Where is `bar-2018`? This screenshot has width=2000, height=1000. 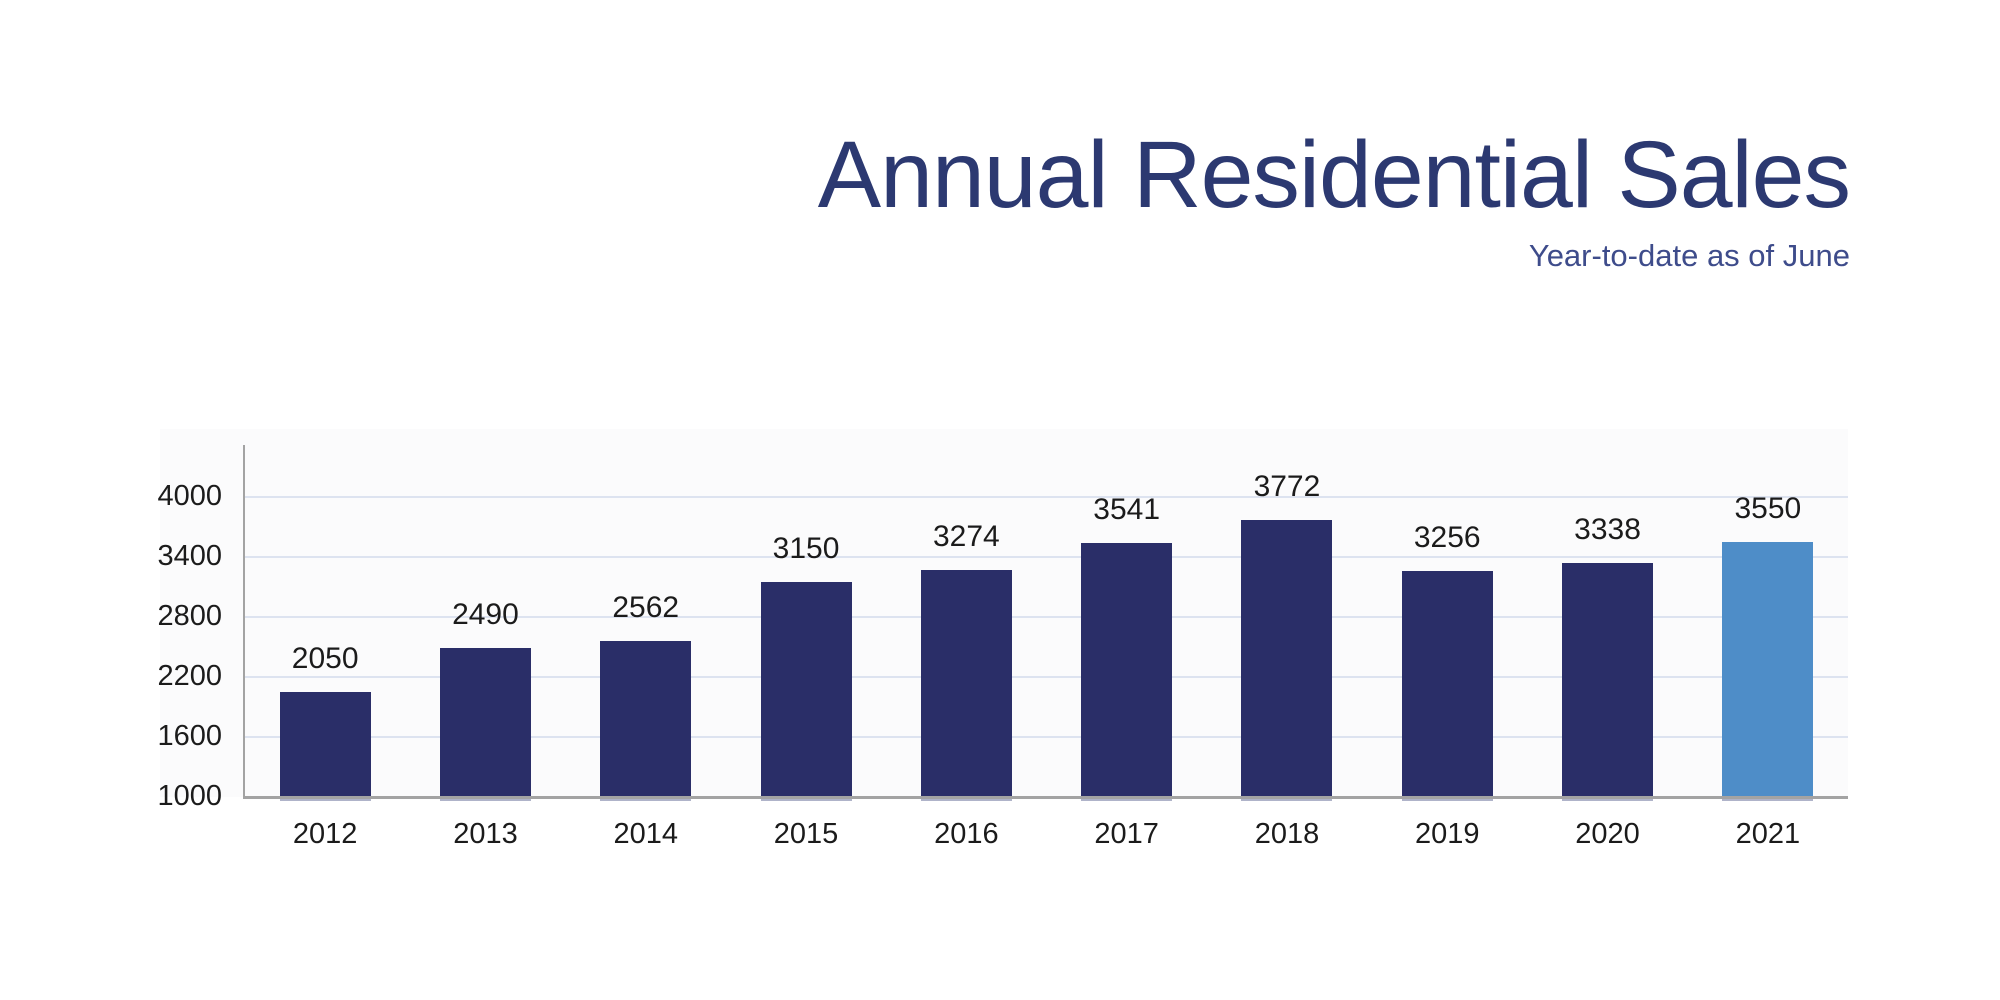
bar-2018 is located at coordinates (1287, 658).